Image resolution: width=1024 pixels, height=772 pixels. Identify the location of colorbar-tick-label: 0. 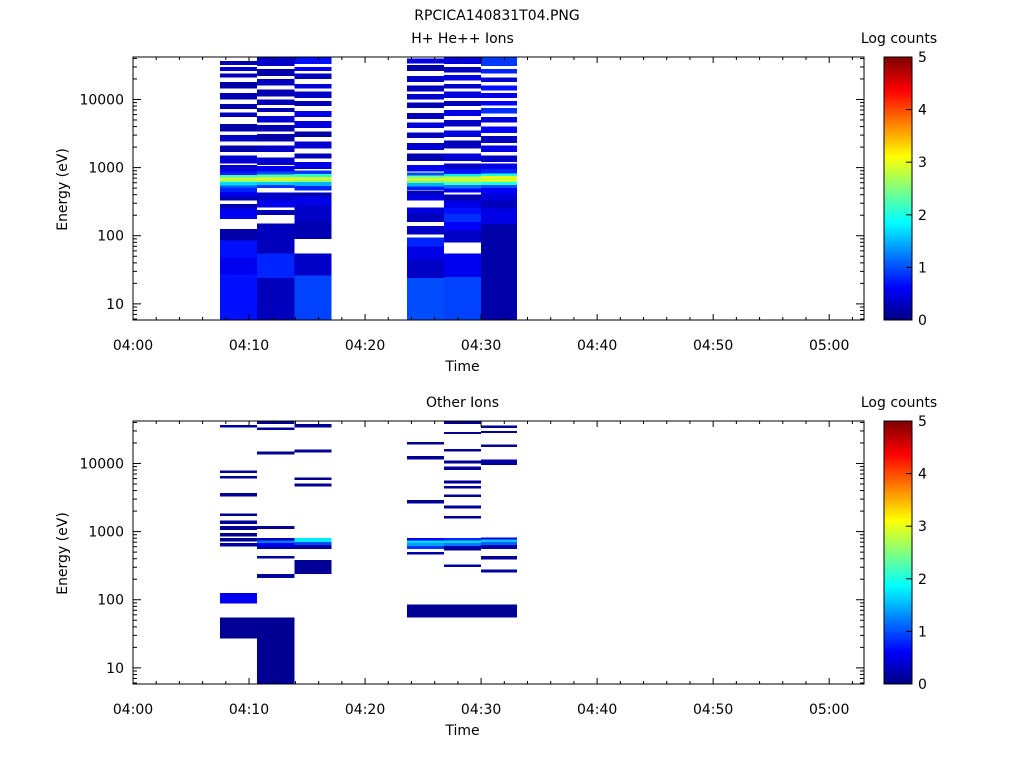
(922, 321).